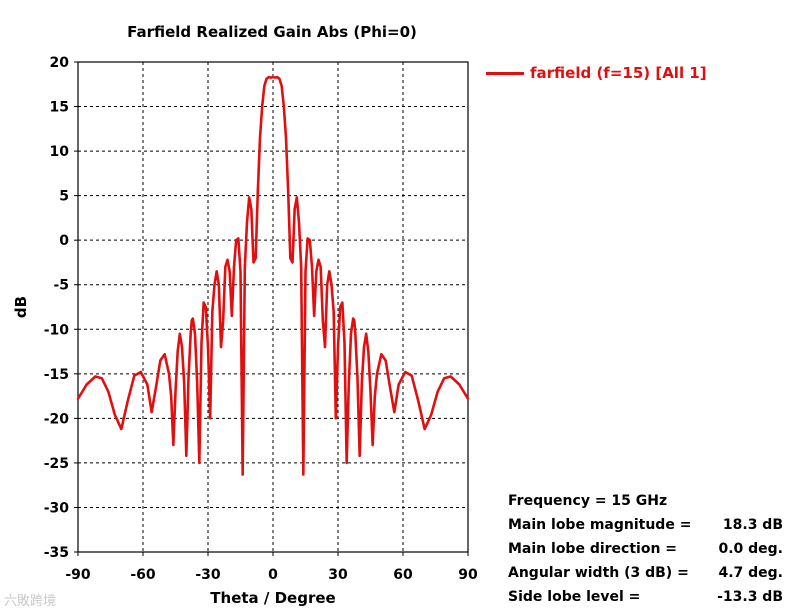 The height and width of the screenshot is (613, 788). What do you see at coordinates (272, 598) in the screenshot?
I see `x-axis-label: Theta / Degree` at bounding box center [272, 598].